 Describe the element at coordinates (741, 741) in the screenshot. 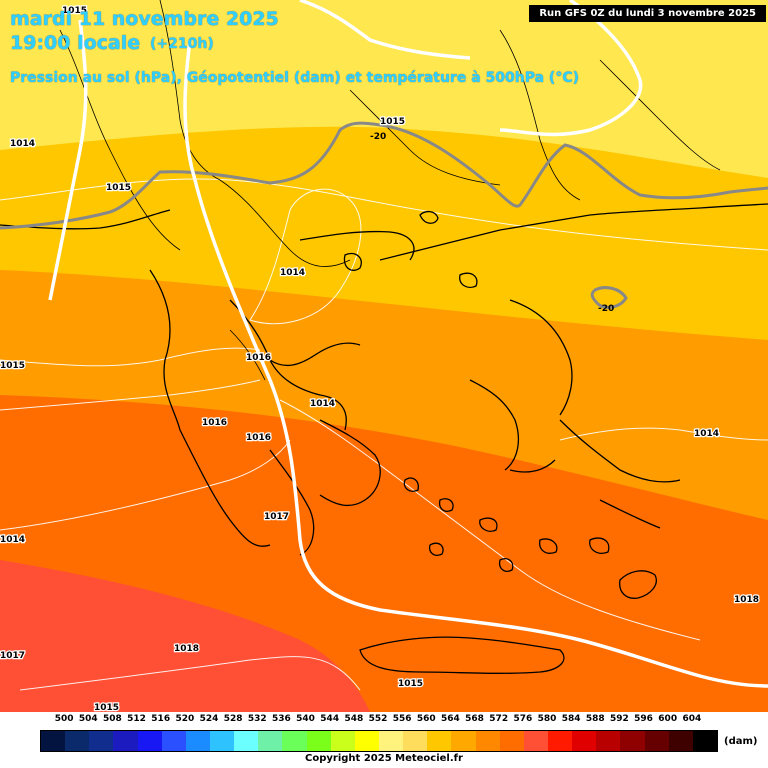

I see `legend-unit: (dam)` at that location.